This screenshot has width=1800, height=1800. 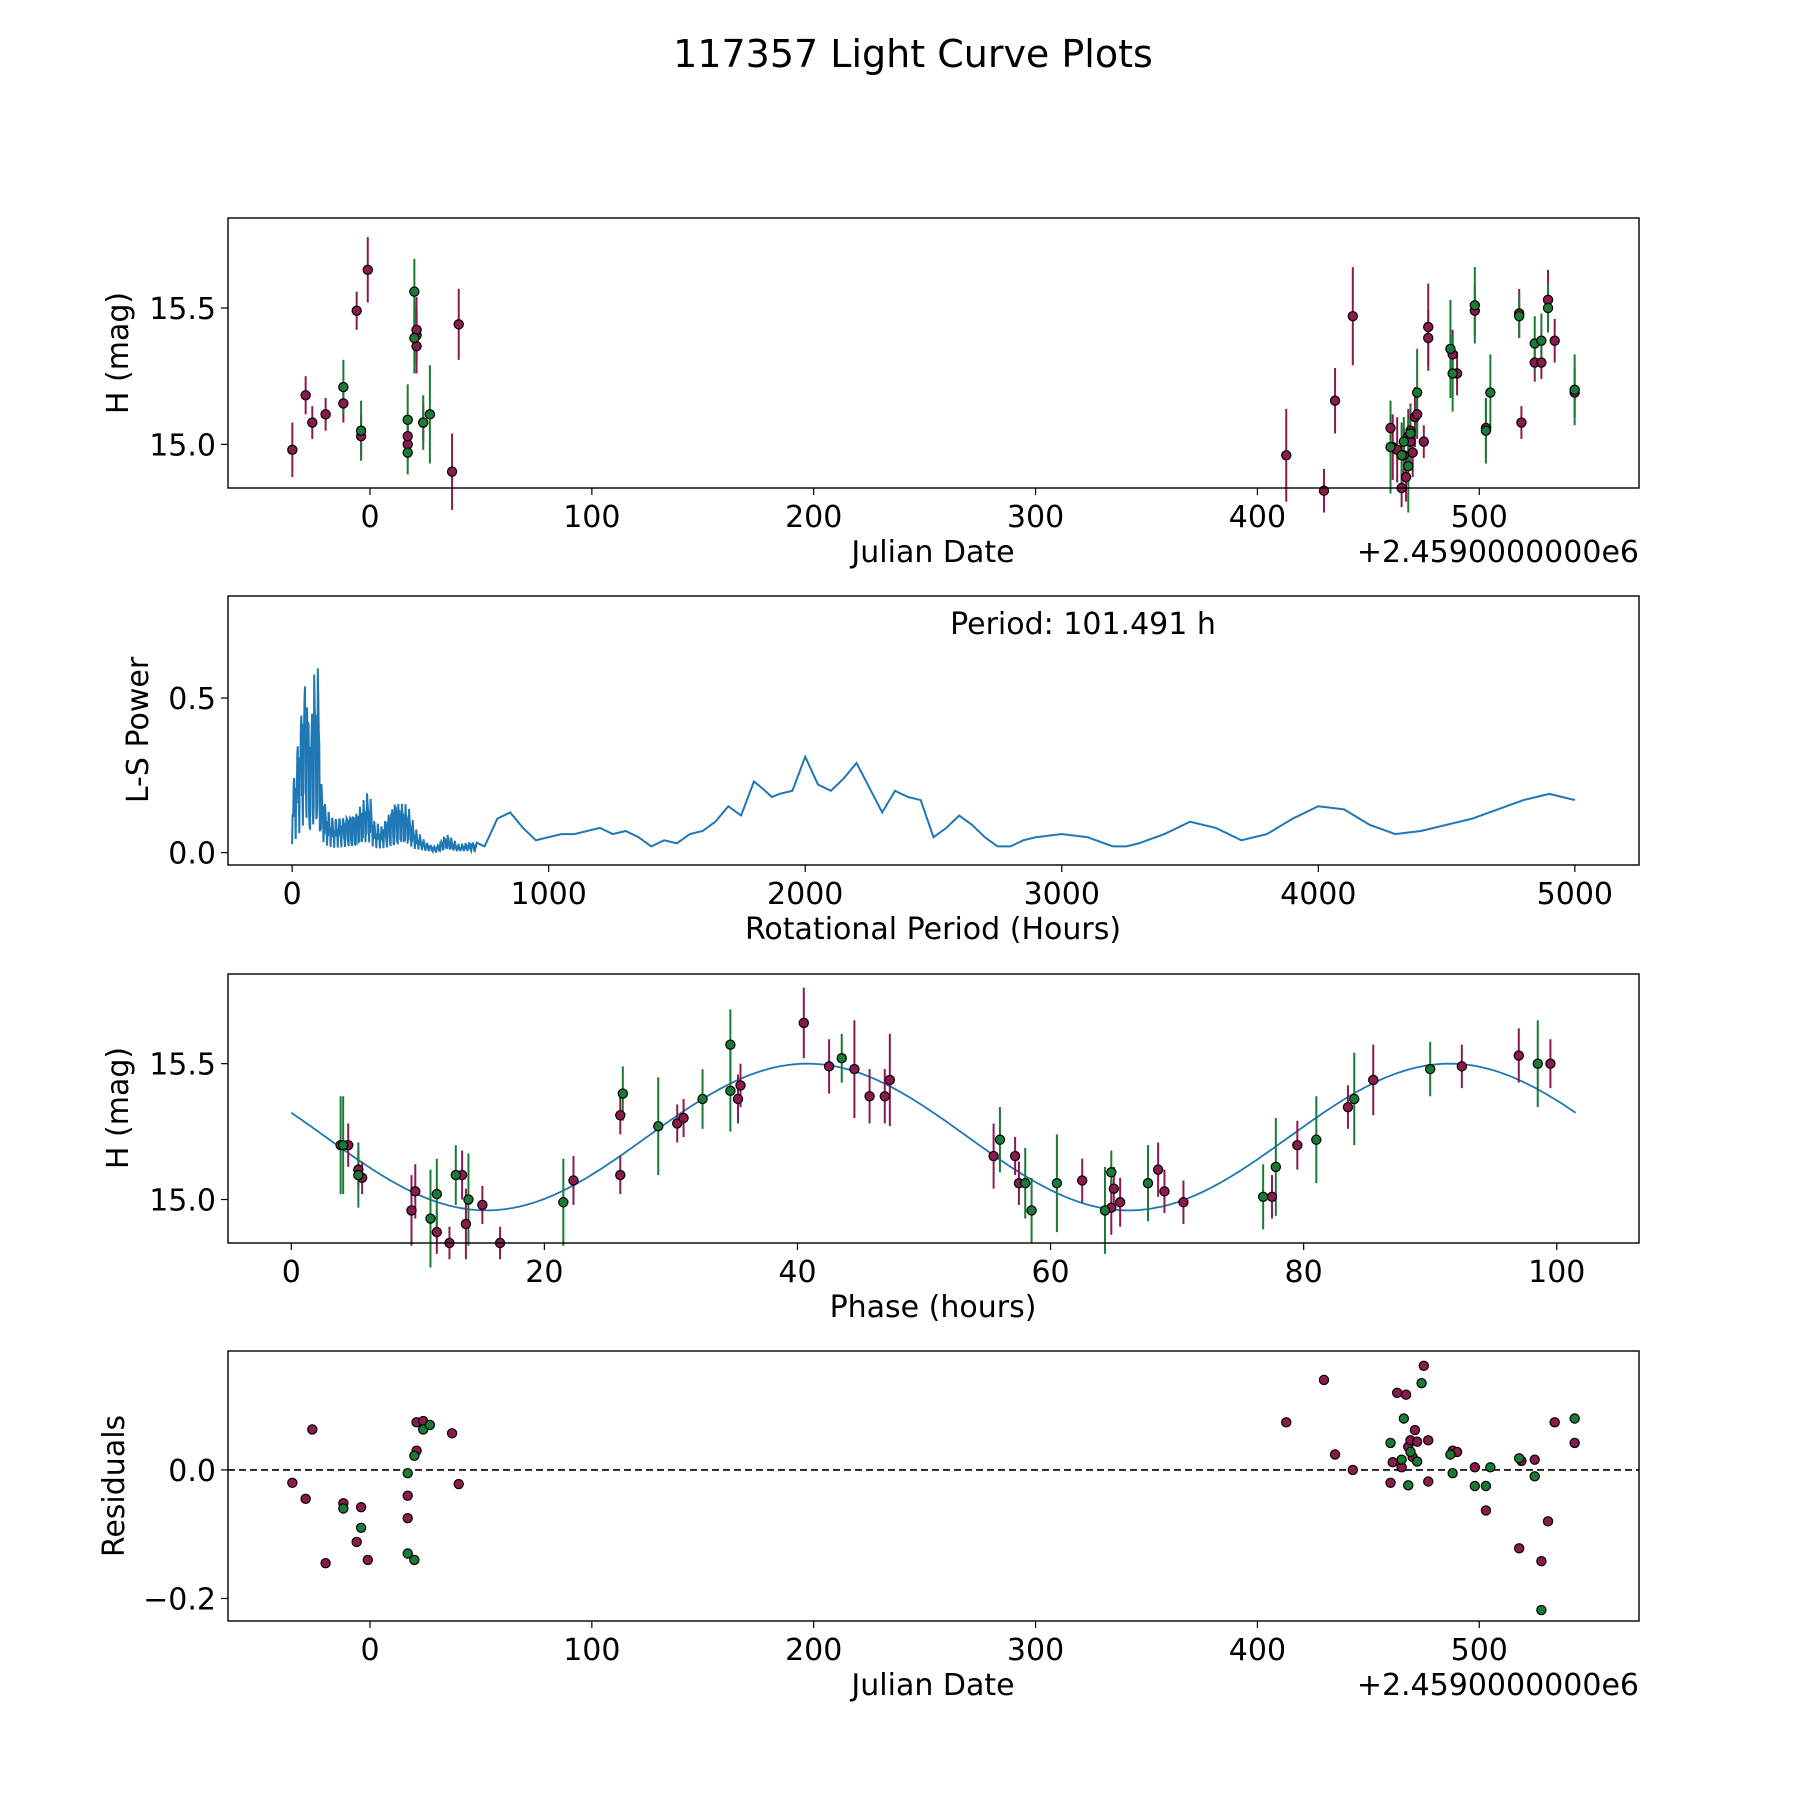 I want to click on periodogram-line, so click(x=933, y=761).